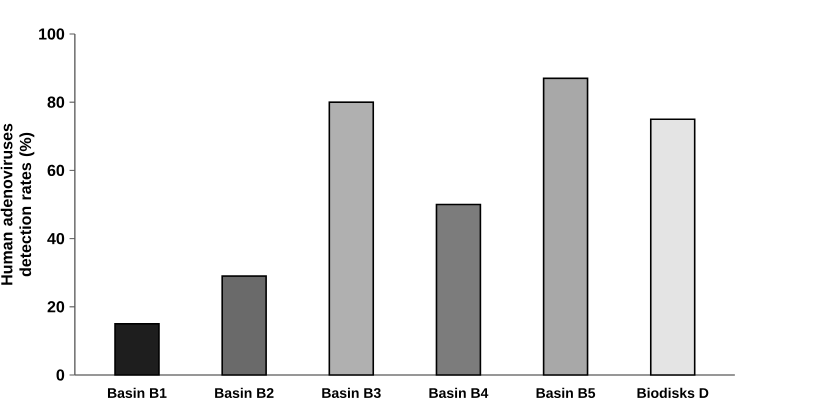  I want to click on y-tick-label: 60, so click(56, 170).